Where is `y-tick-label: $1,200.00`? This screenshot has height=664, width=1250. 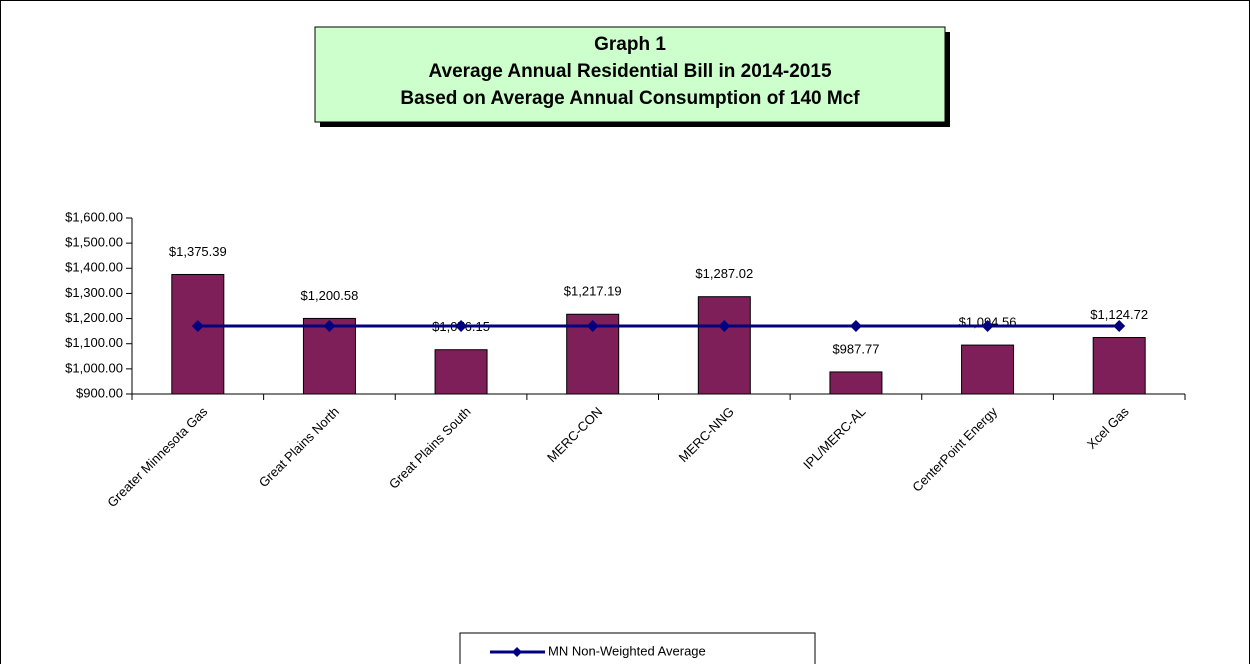
y-tick-label: $1,200.00 is located at coordinates (94, 317).